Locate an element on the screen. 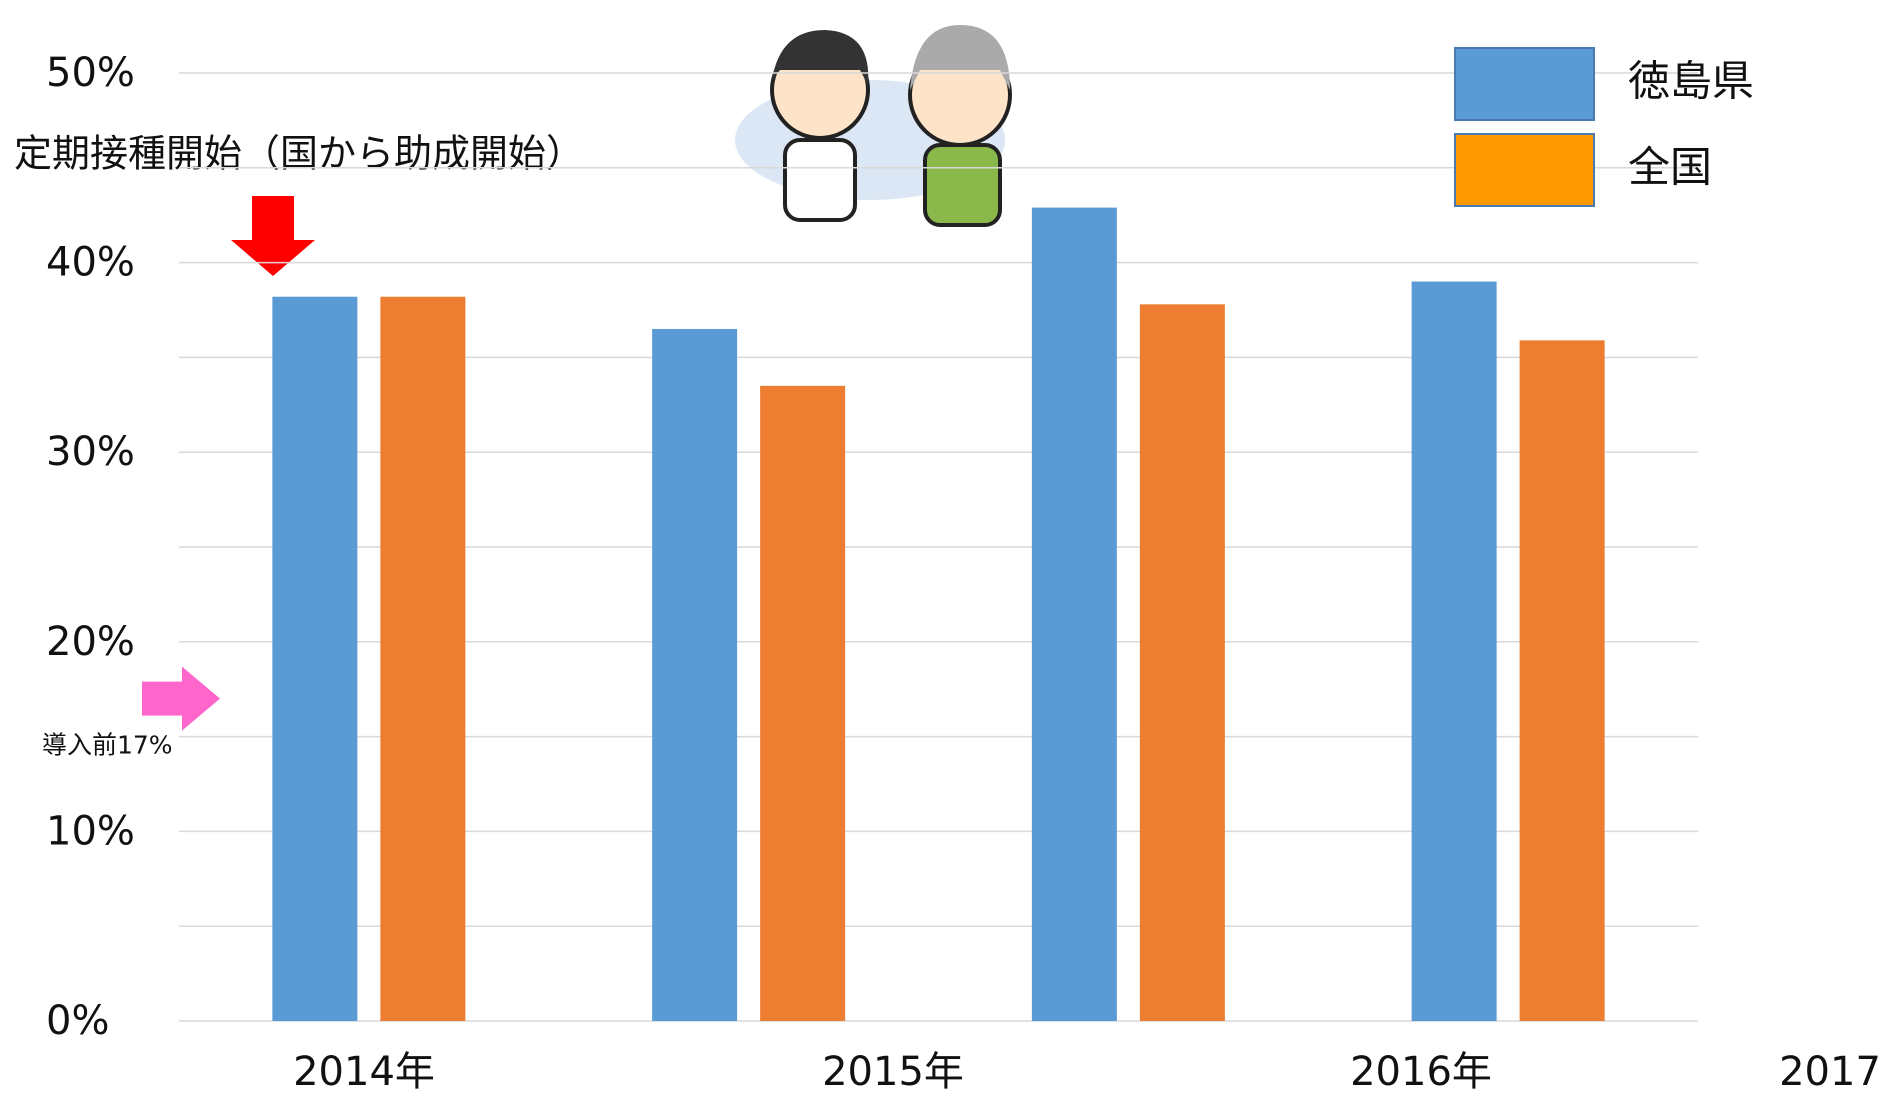 Image resolution: width=1886 pixels, height=1096 pixels. illustration is located at coordinates (873, 126).